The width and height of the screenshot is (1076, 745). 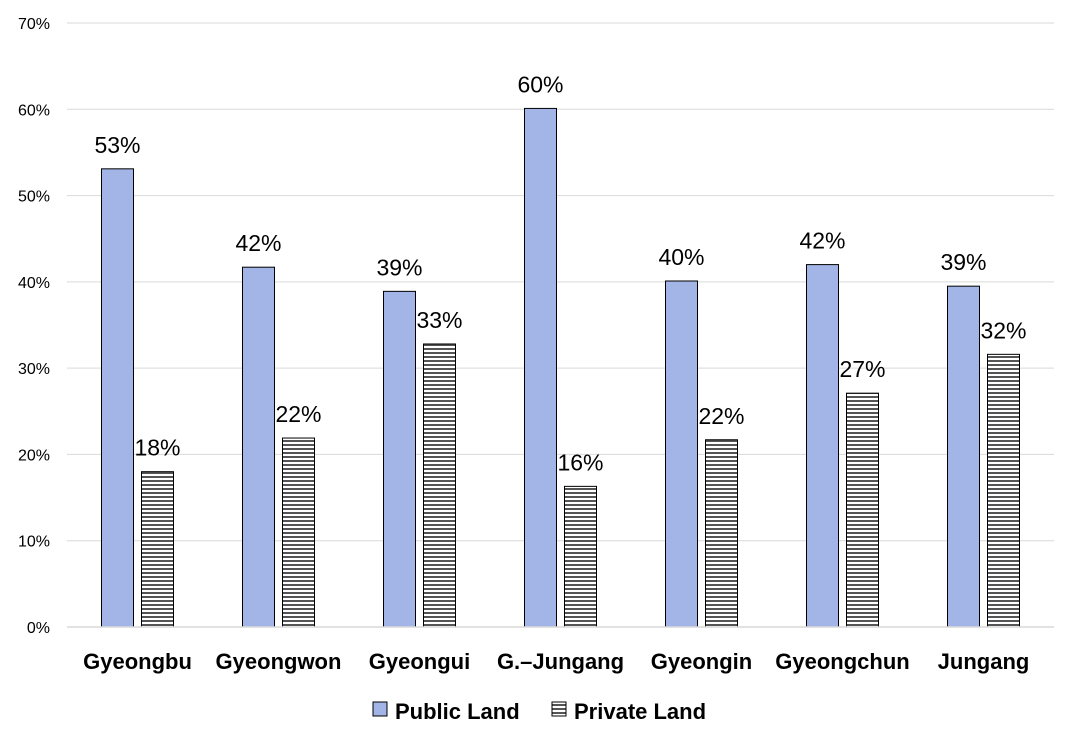 What do you see at coordinates (380, 709) in the screenshot?
I see `legend-swatch-public-land` at bounding box center [380, 709].